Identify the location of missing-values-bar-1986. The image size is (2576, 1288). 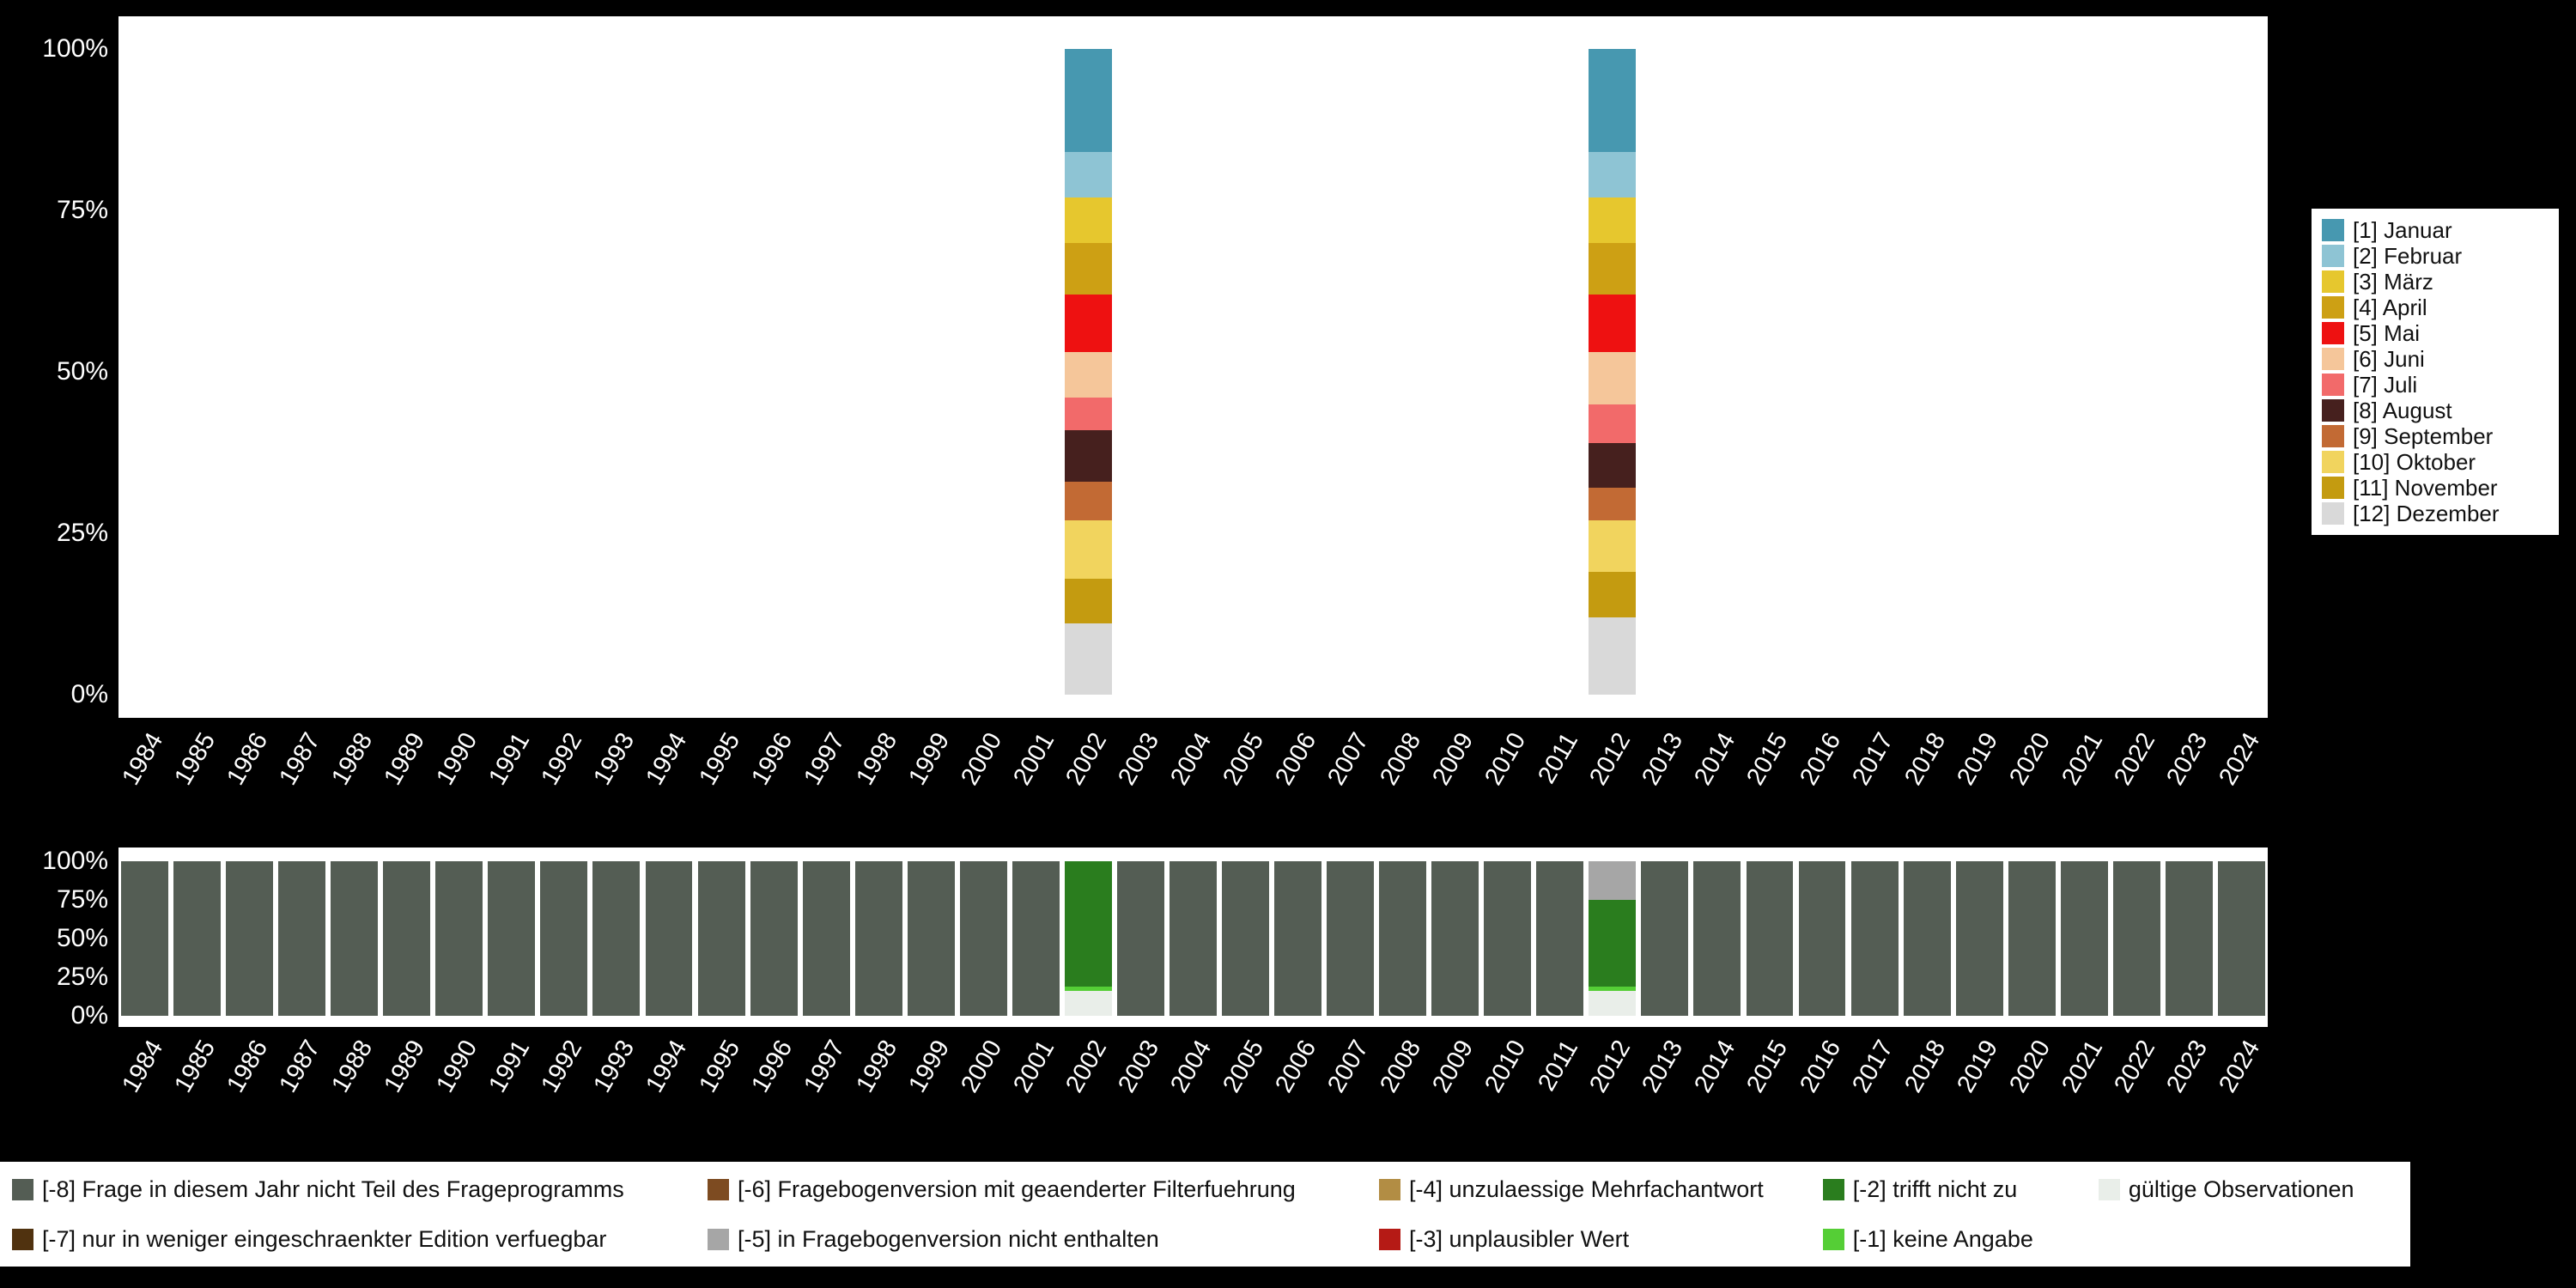
(250, 939).